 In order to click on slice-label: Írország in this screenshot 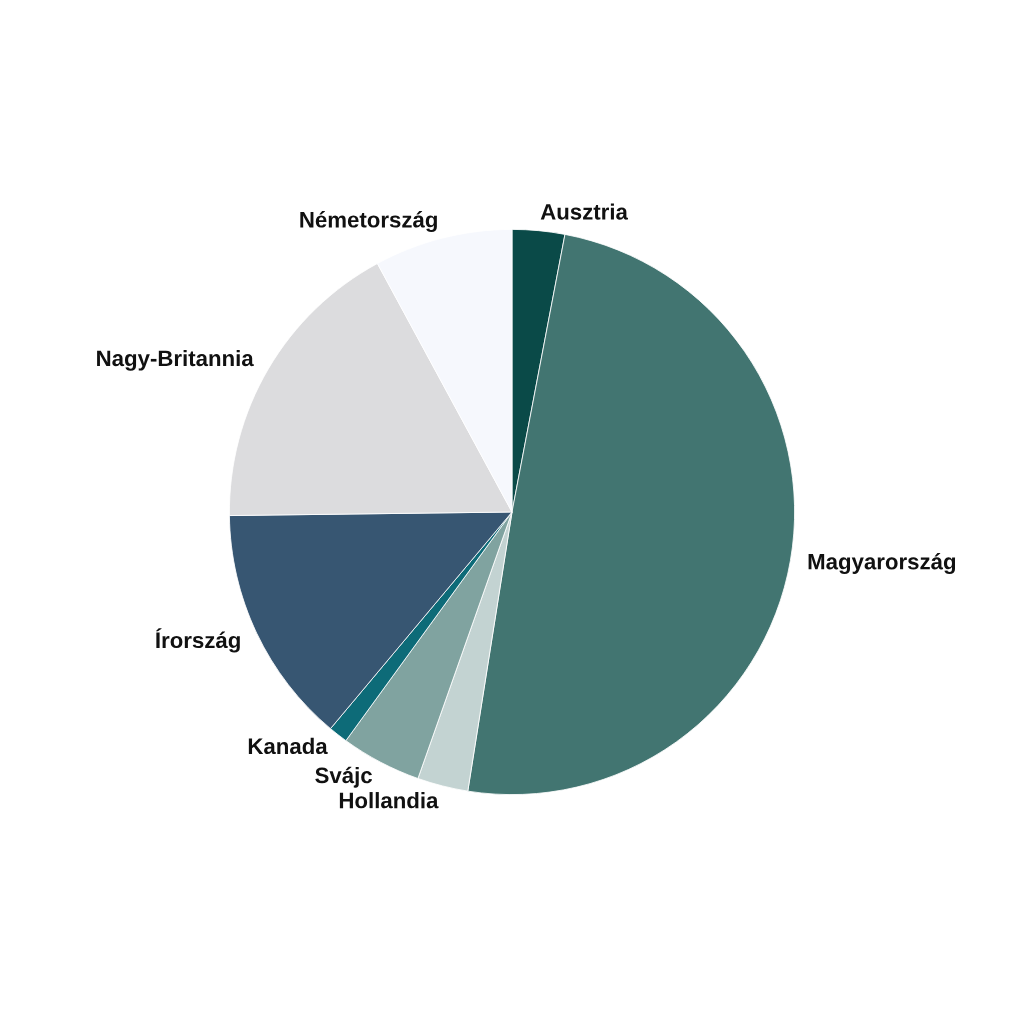, I will do `click(198, 640)`.